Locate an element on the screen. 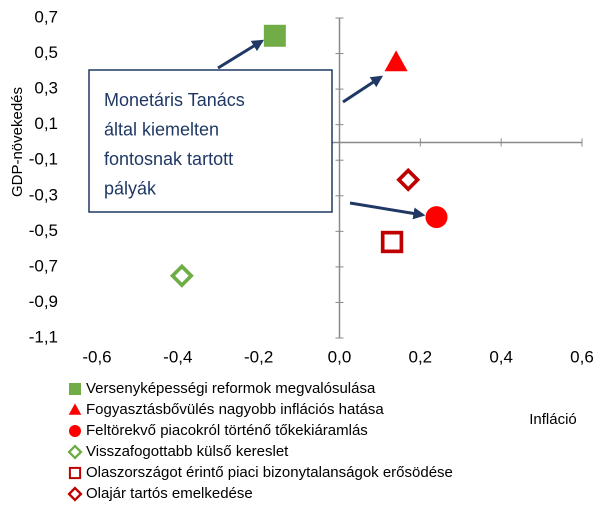 Image resolution: width=606 pixels, height=520 pixels. x-tick-label: 0,2 is located at coordinates (421, 356).